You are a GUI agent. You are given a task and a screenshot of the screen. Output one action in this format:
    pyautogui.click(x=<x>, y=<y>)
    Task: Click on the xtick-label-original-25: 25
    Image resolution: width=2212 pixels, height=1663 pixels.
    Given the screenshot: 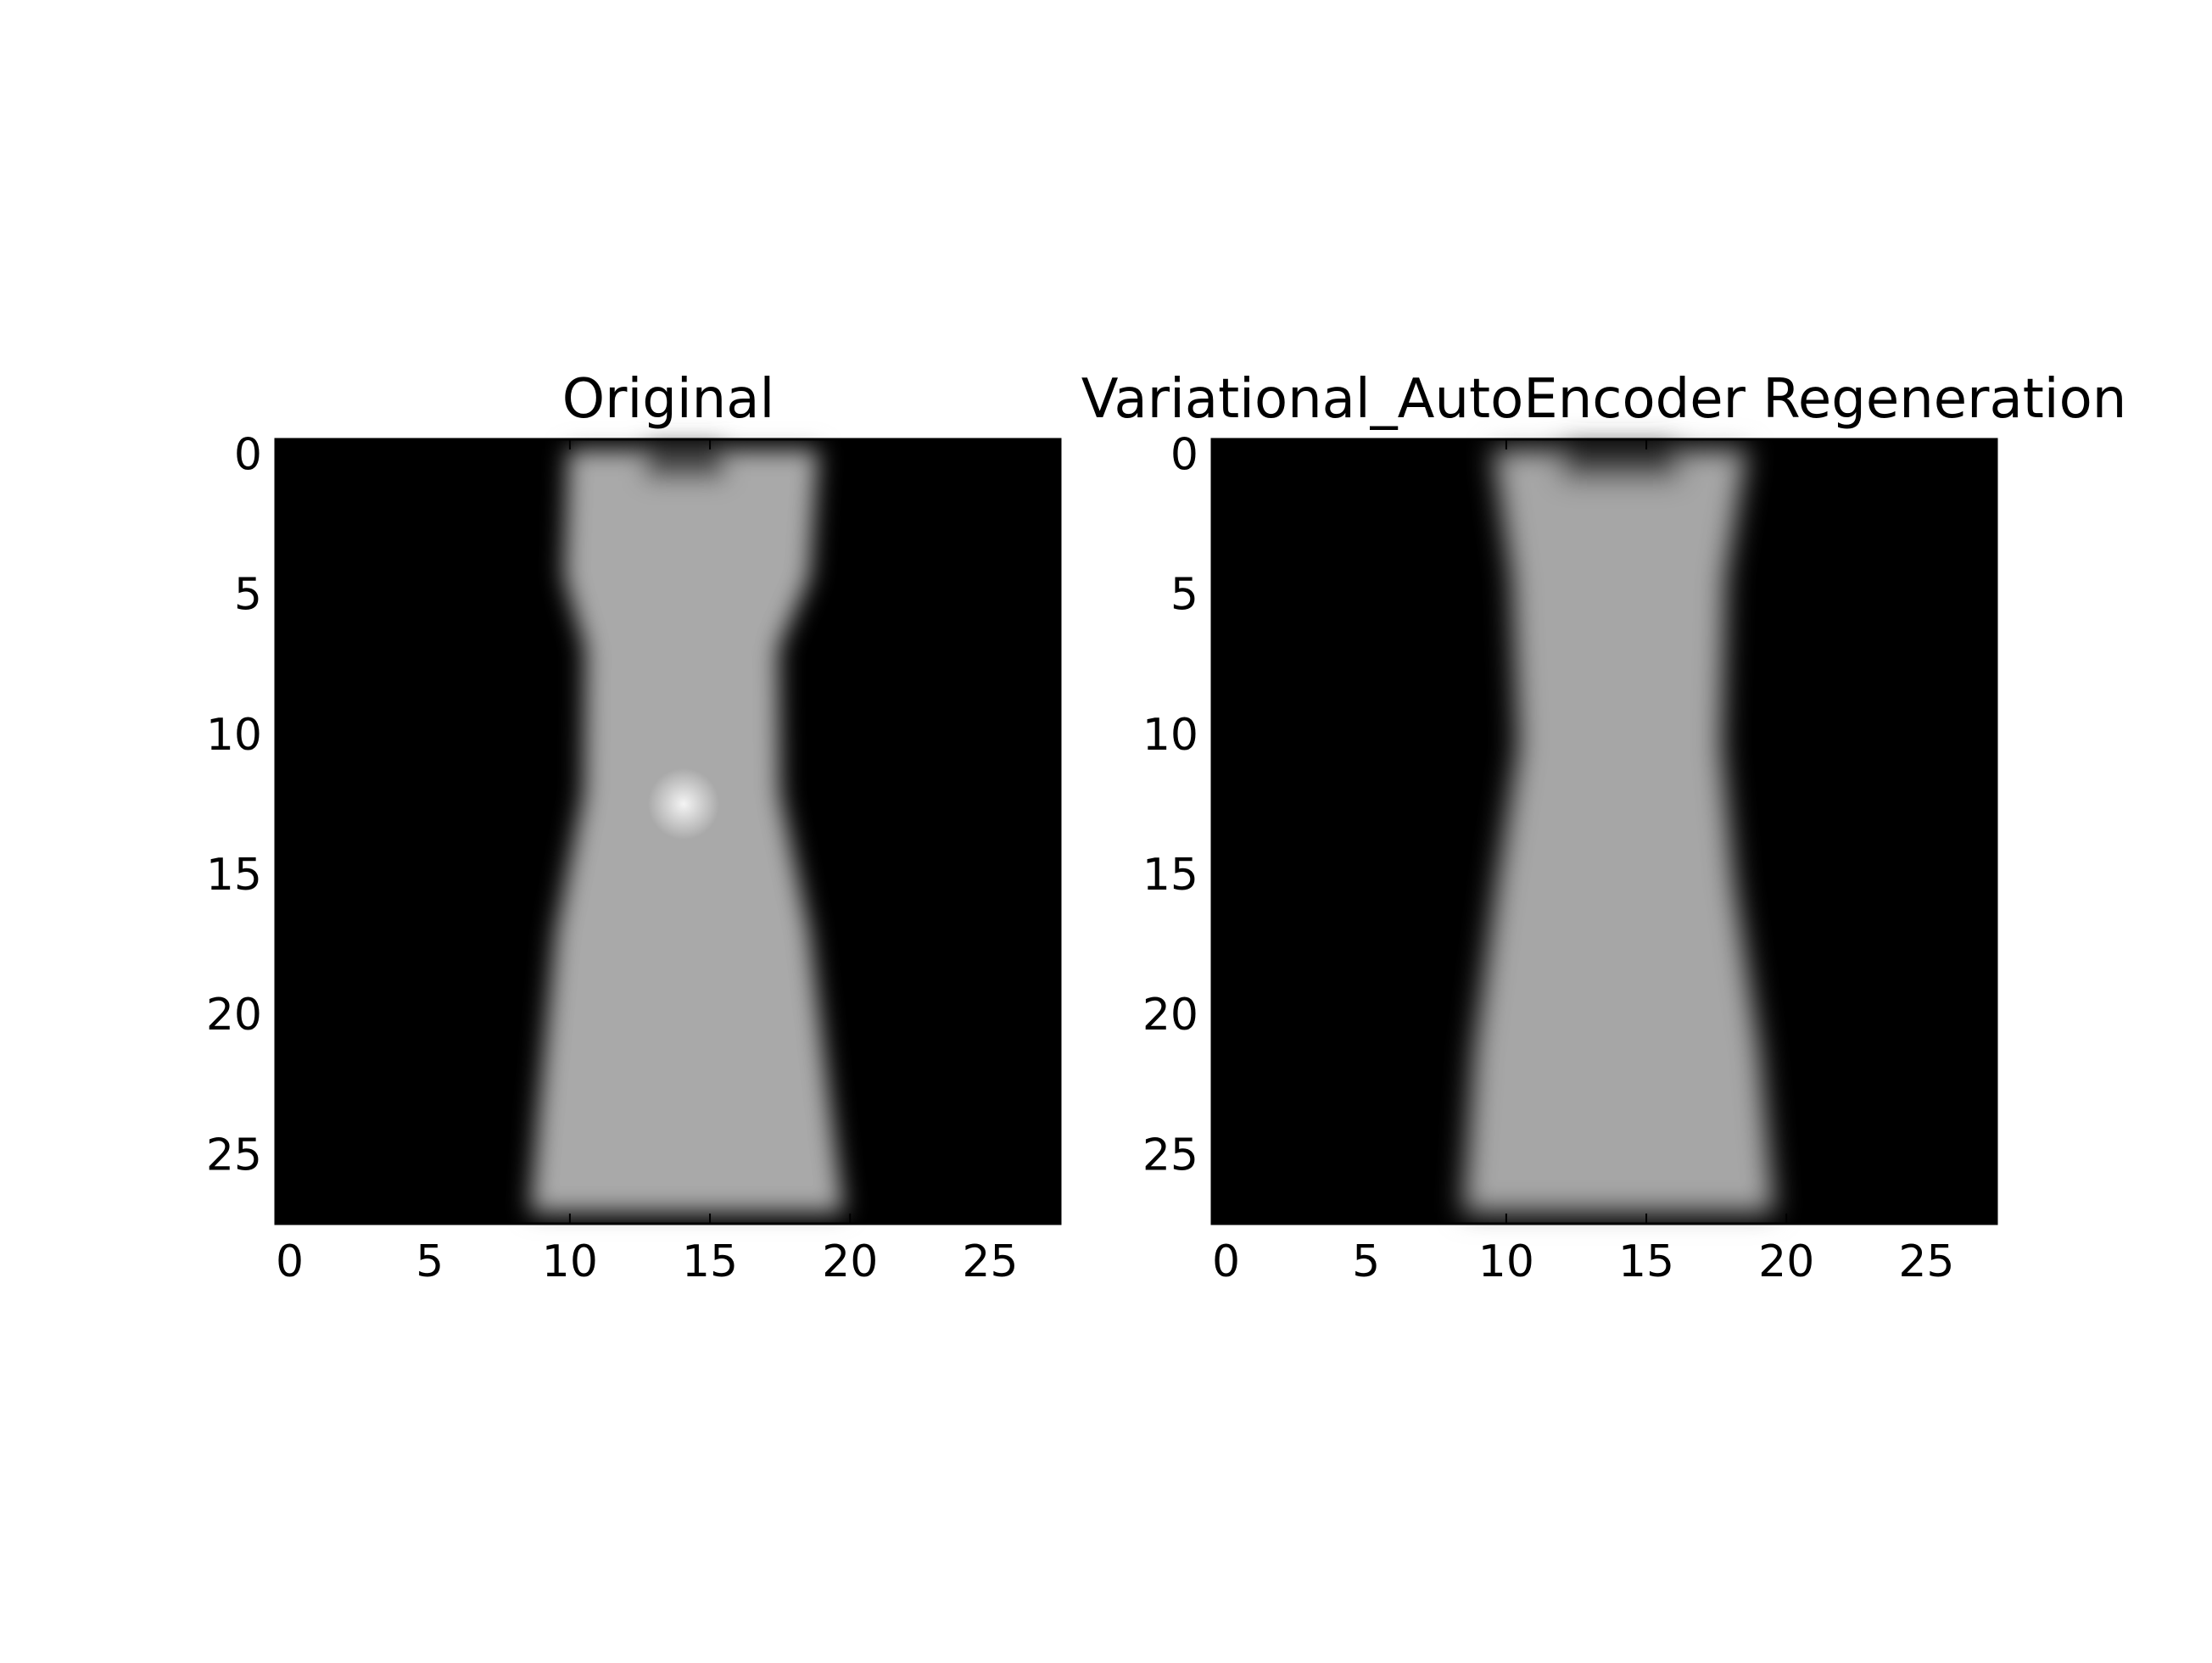 What is the action you would take?
    pyautogui.click(x=990, y=1261)
    